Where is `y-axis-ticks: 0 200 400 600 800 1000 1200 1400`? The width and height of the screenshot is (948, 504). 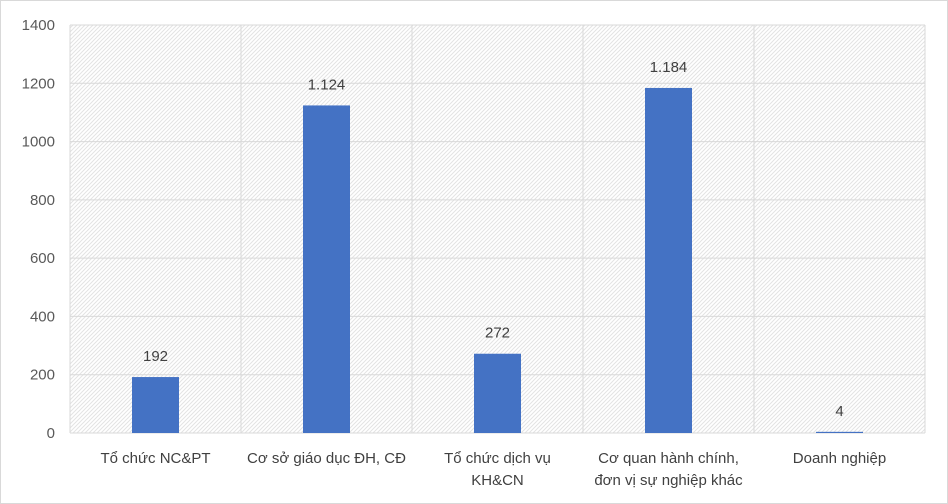
y-axis-ticks: 0 200 400 600 800 1000 1200 1400 is located at coordinates (38, 229).